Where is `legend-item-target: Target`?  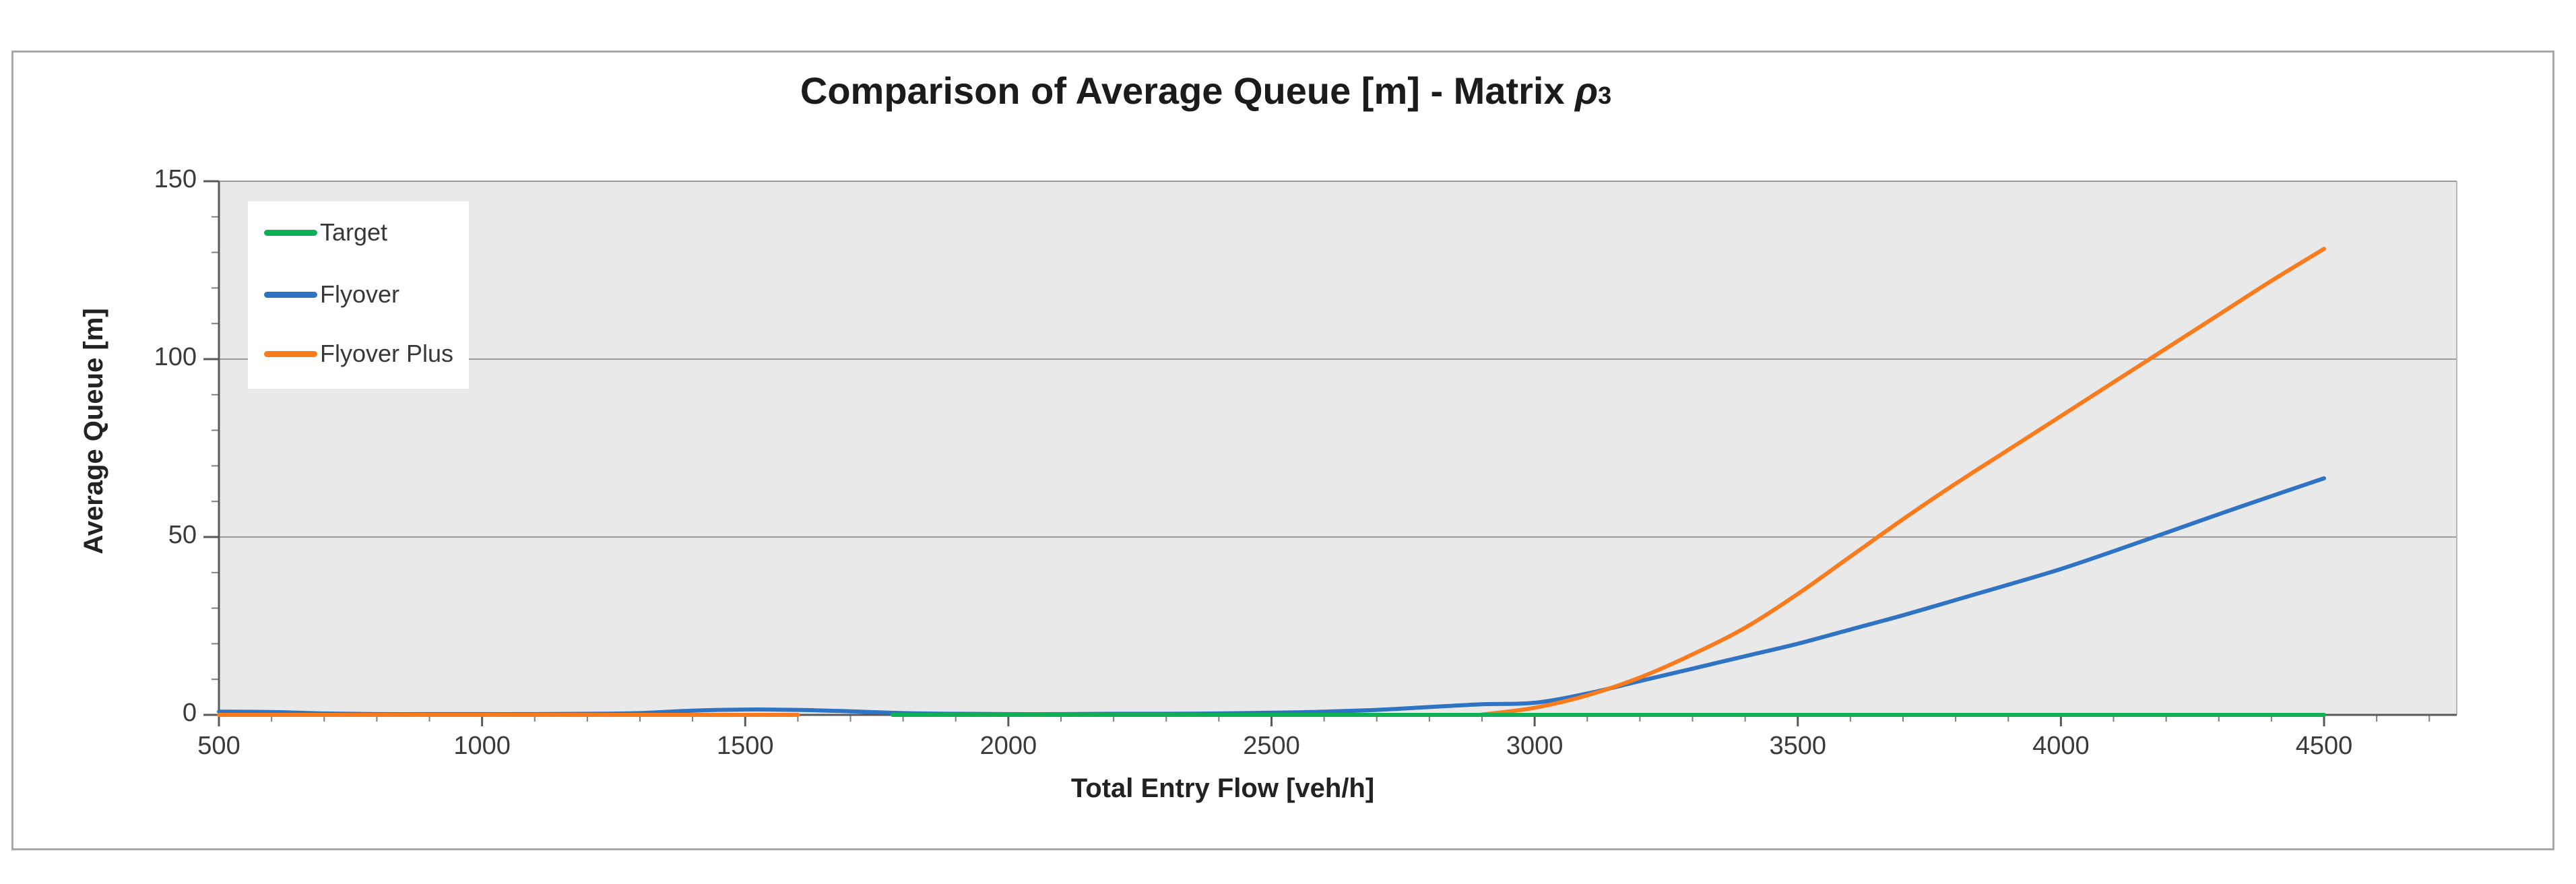
legend-item-target: Target is located at coordinates (326, 233).